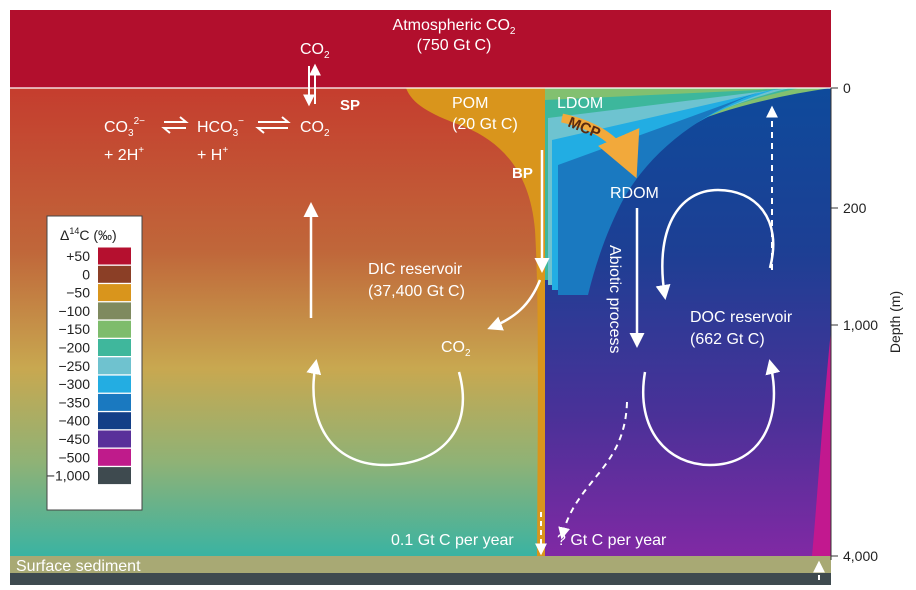  Describe the element at coordinates (514, 305) in the screenshot. I see `remineralization-arrow` at that location.